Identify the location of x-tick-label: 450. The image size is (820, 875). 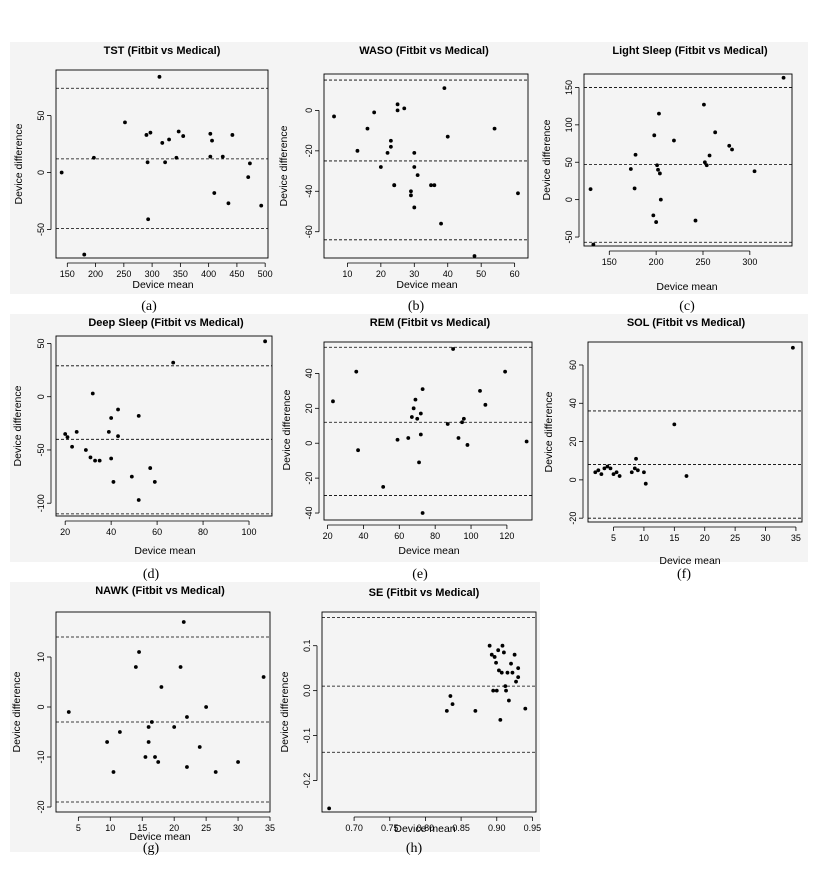
(236, 274).